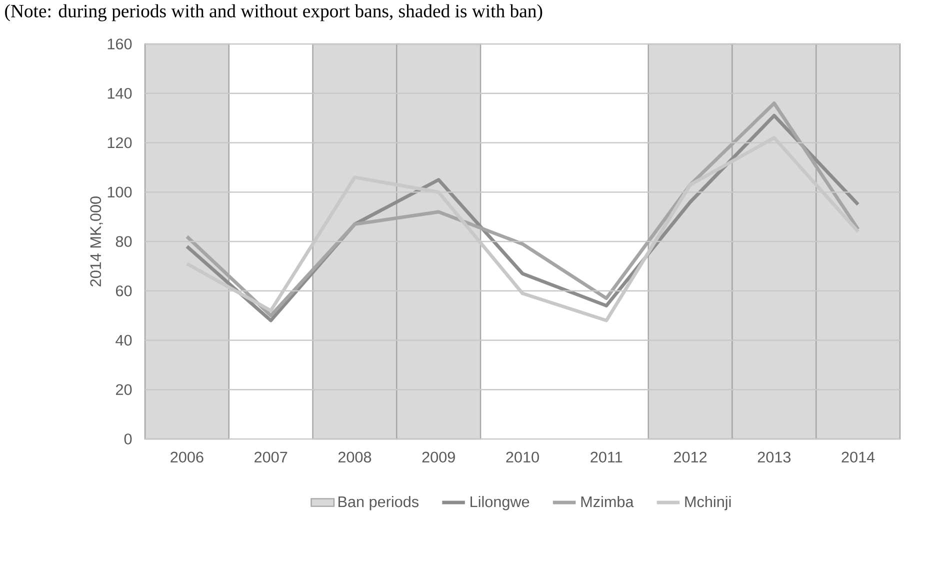 This screenshot has height=571, width=942. I want to click on legend-label: Ban periods, so click(378, 503).